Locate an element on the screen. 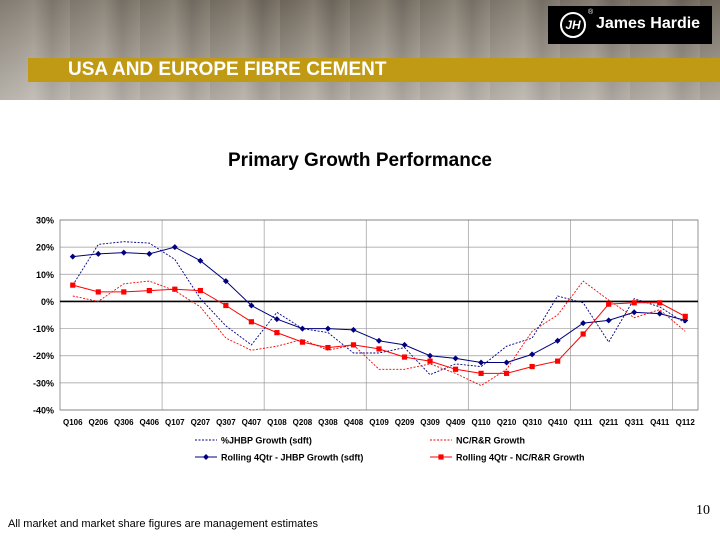 This screenshot has height=540, width=720. x-tick-label-q208: Q208 is located at coordinates (303, 422).